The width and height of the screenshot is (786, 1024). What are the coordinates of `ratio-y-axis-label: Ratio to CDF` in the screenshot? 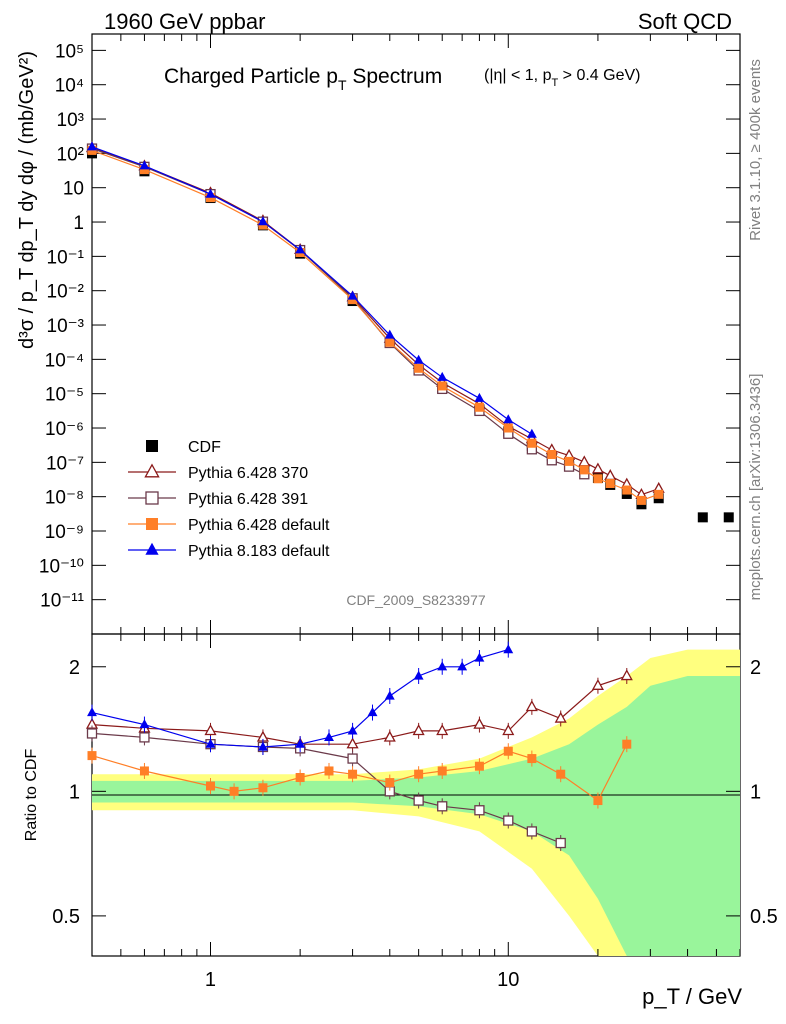 It's located at (31, 795).